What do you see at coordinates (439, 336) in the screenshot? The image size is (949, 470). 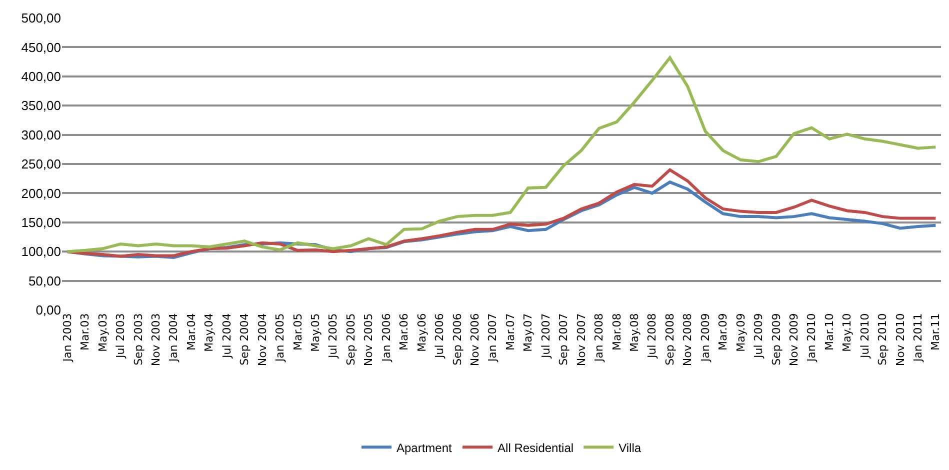 I see `x-tick-label: Jul 2006` at bounding box center [439, 336].